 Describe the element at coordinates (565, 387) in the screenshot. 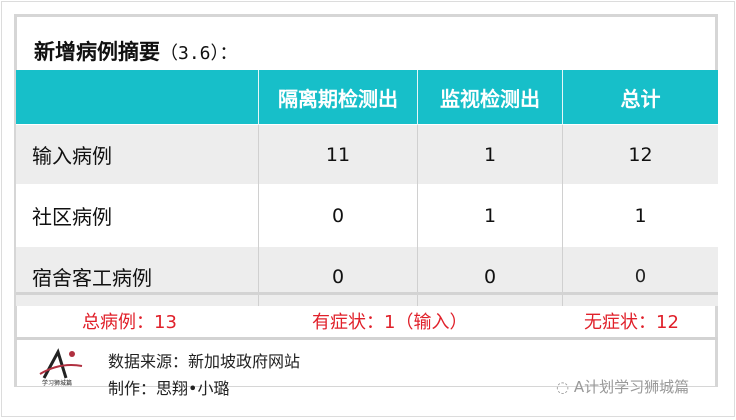

I see `wechat-icon: ◌` at that location.